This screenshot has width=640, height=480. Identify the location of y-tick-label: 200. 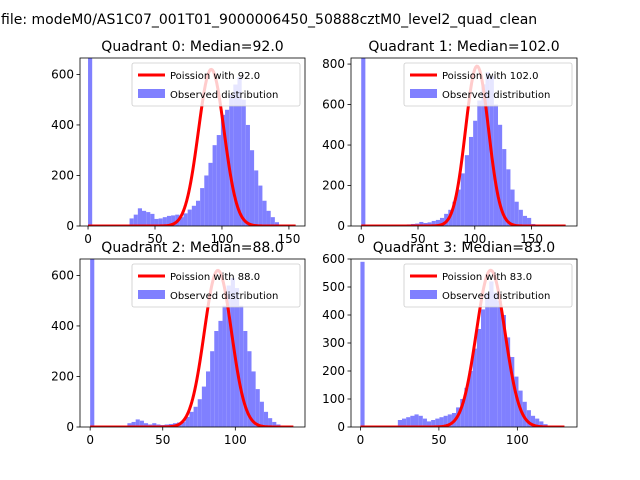
(333, 186).